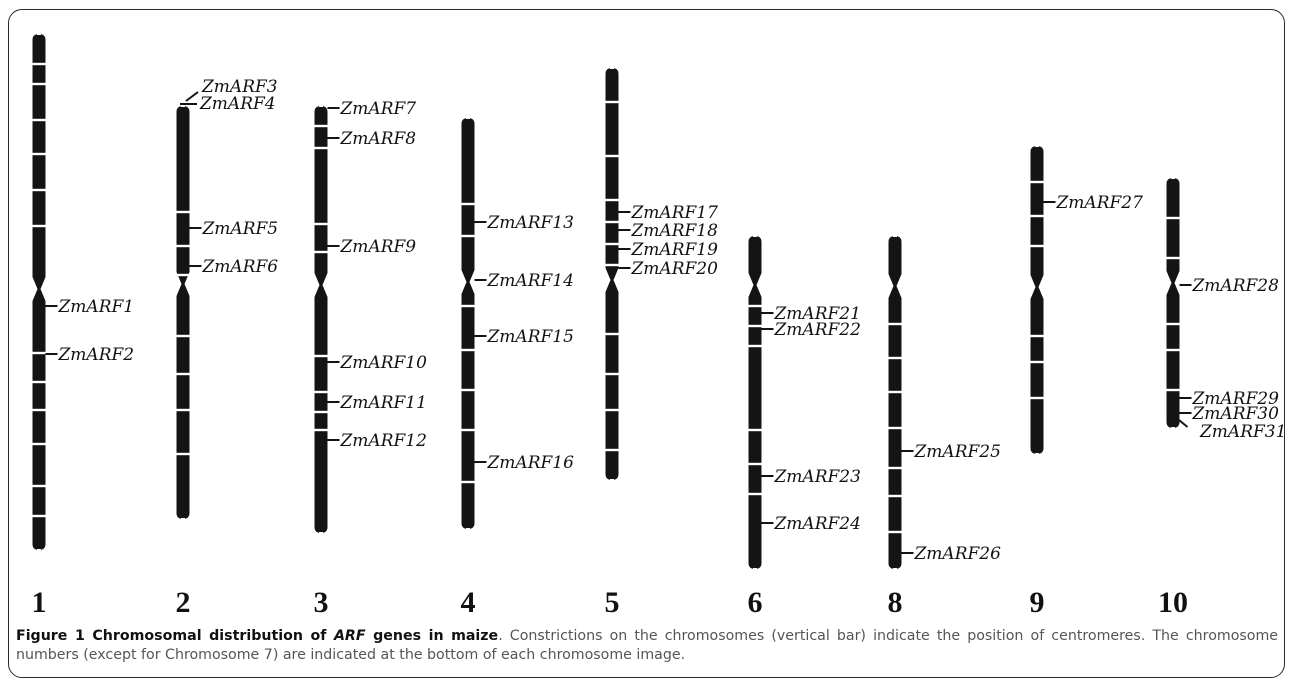 This screenshot has width=1293, height=686. I want to click on gene-marker-zmarf1: ZmARF1, so click(89, 307).